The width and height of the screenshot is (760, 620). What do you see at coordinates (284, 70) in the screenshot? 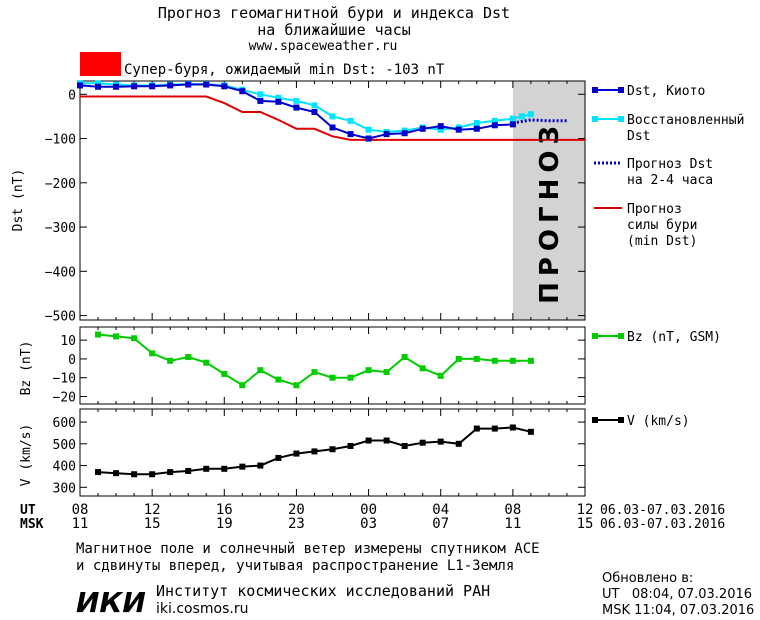
I see `storm-label: Супер-буря, ожидаемый min Dst: -103 nT` at bounding box center [284, 70].